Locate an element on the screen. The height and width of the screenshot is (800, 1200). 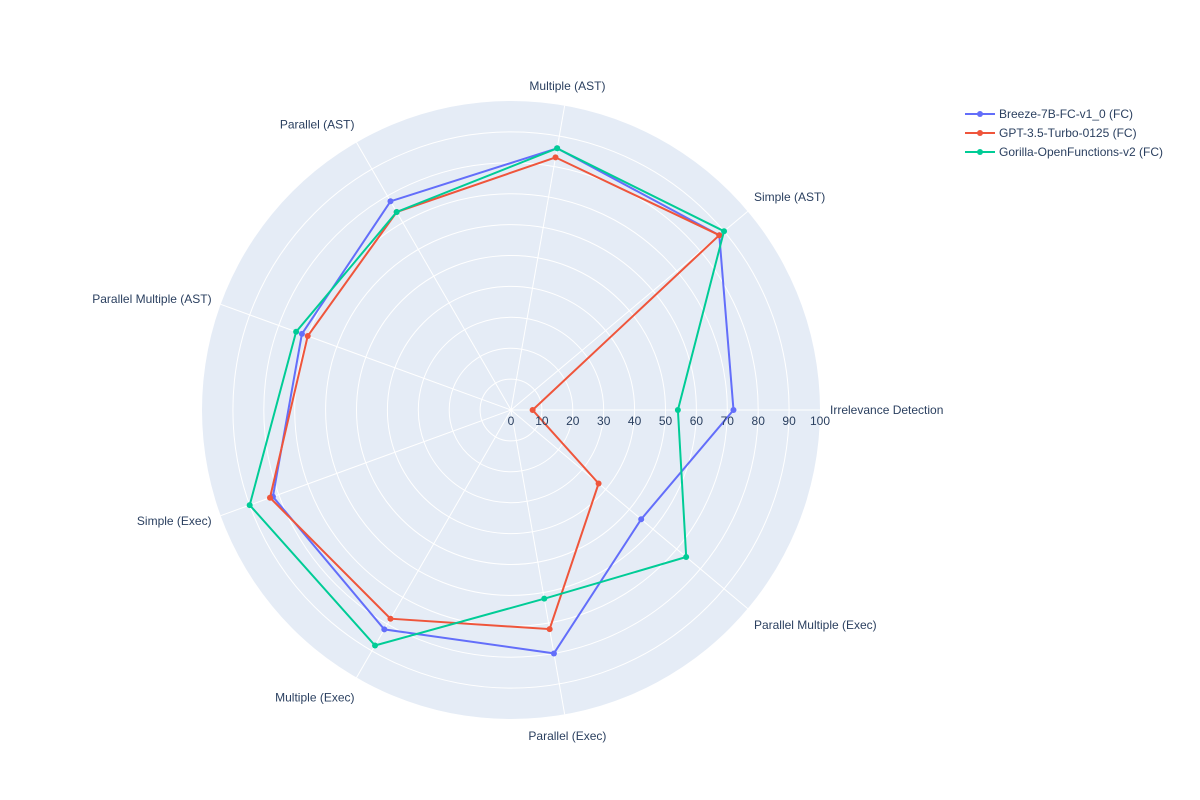
radial-tick-label: 100 is located at coordinates (820, 421).